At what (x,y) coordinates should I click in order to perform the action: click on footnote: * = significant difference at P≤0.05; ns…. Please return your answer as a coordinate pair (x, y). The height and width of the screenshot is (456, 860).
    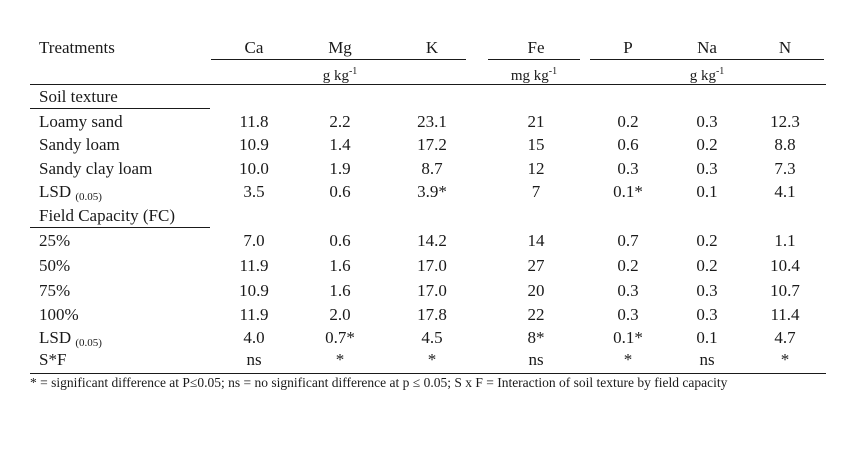
    Looking at the image, I should click on (379, 382).